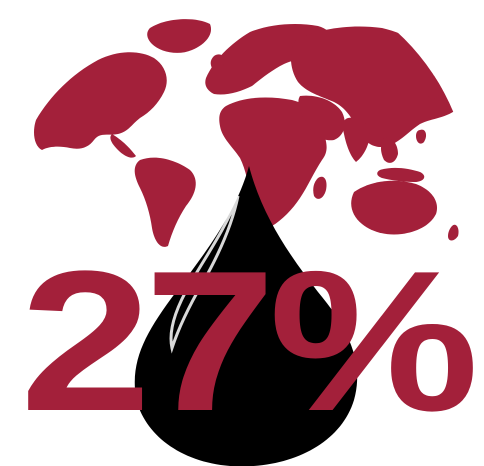 The width and height of the screenshot is (484, 466). Describe the element at coordinates (123, 146) in the screenshot. I see `central-america-shape` at that location.